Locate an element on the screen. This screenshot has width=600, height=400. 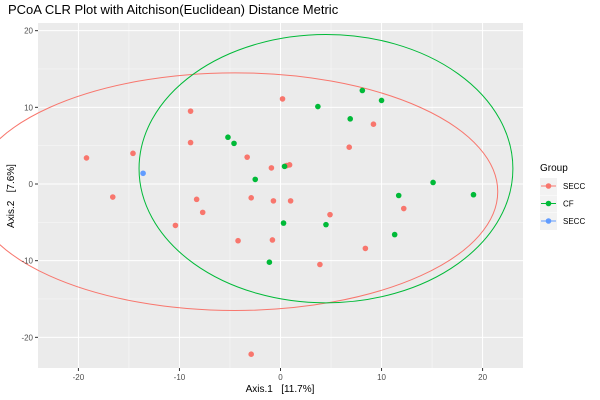
x-tick-label: -20 is located at coordinates (79, 377).